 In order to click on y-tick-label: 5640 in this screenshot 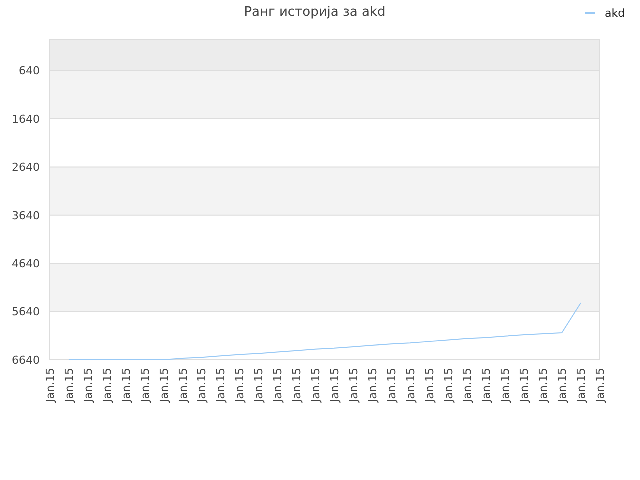, I will do `click(26, 312)`.